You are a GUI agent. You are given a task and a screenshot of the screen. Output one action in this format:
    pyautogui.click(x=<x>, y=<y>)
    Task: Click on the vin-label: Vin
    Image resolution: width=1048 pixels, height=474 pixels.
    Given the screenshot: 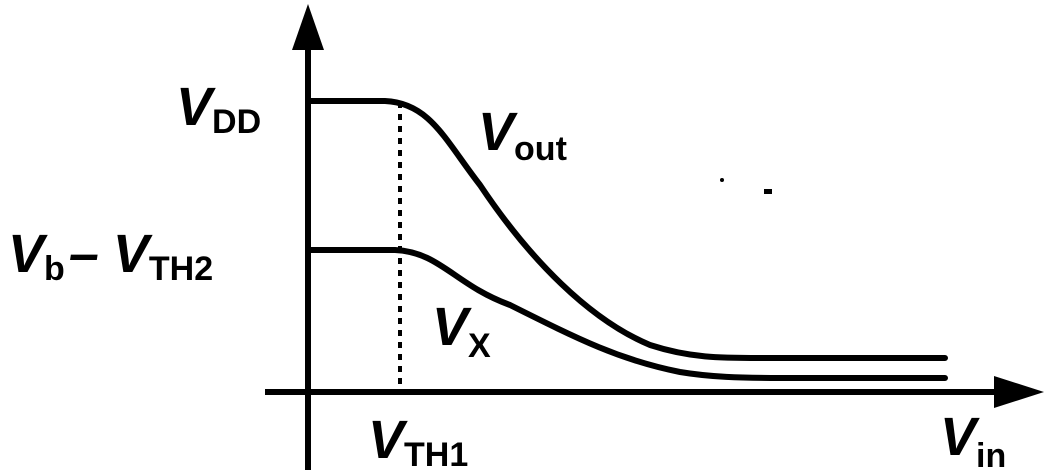 What is the action you would take?
    pyautogui.click(x=973, y=440)
    